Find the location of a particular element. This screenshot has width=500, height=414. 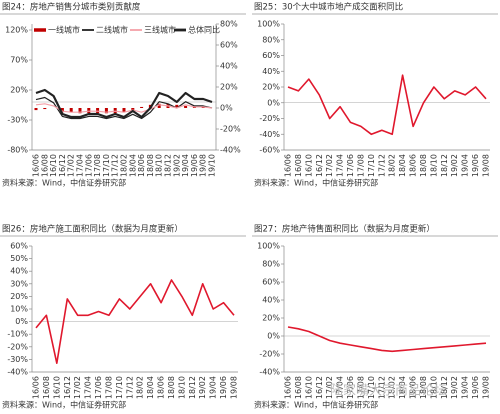

y-tick-label: -80% is located at coordinates (17, 150).